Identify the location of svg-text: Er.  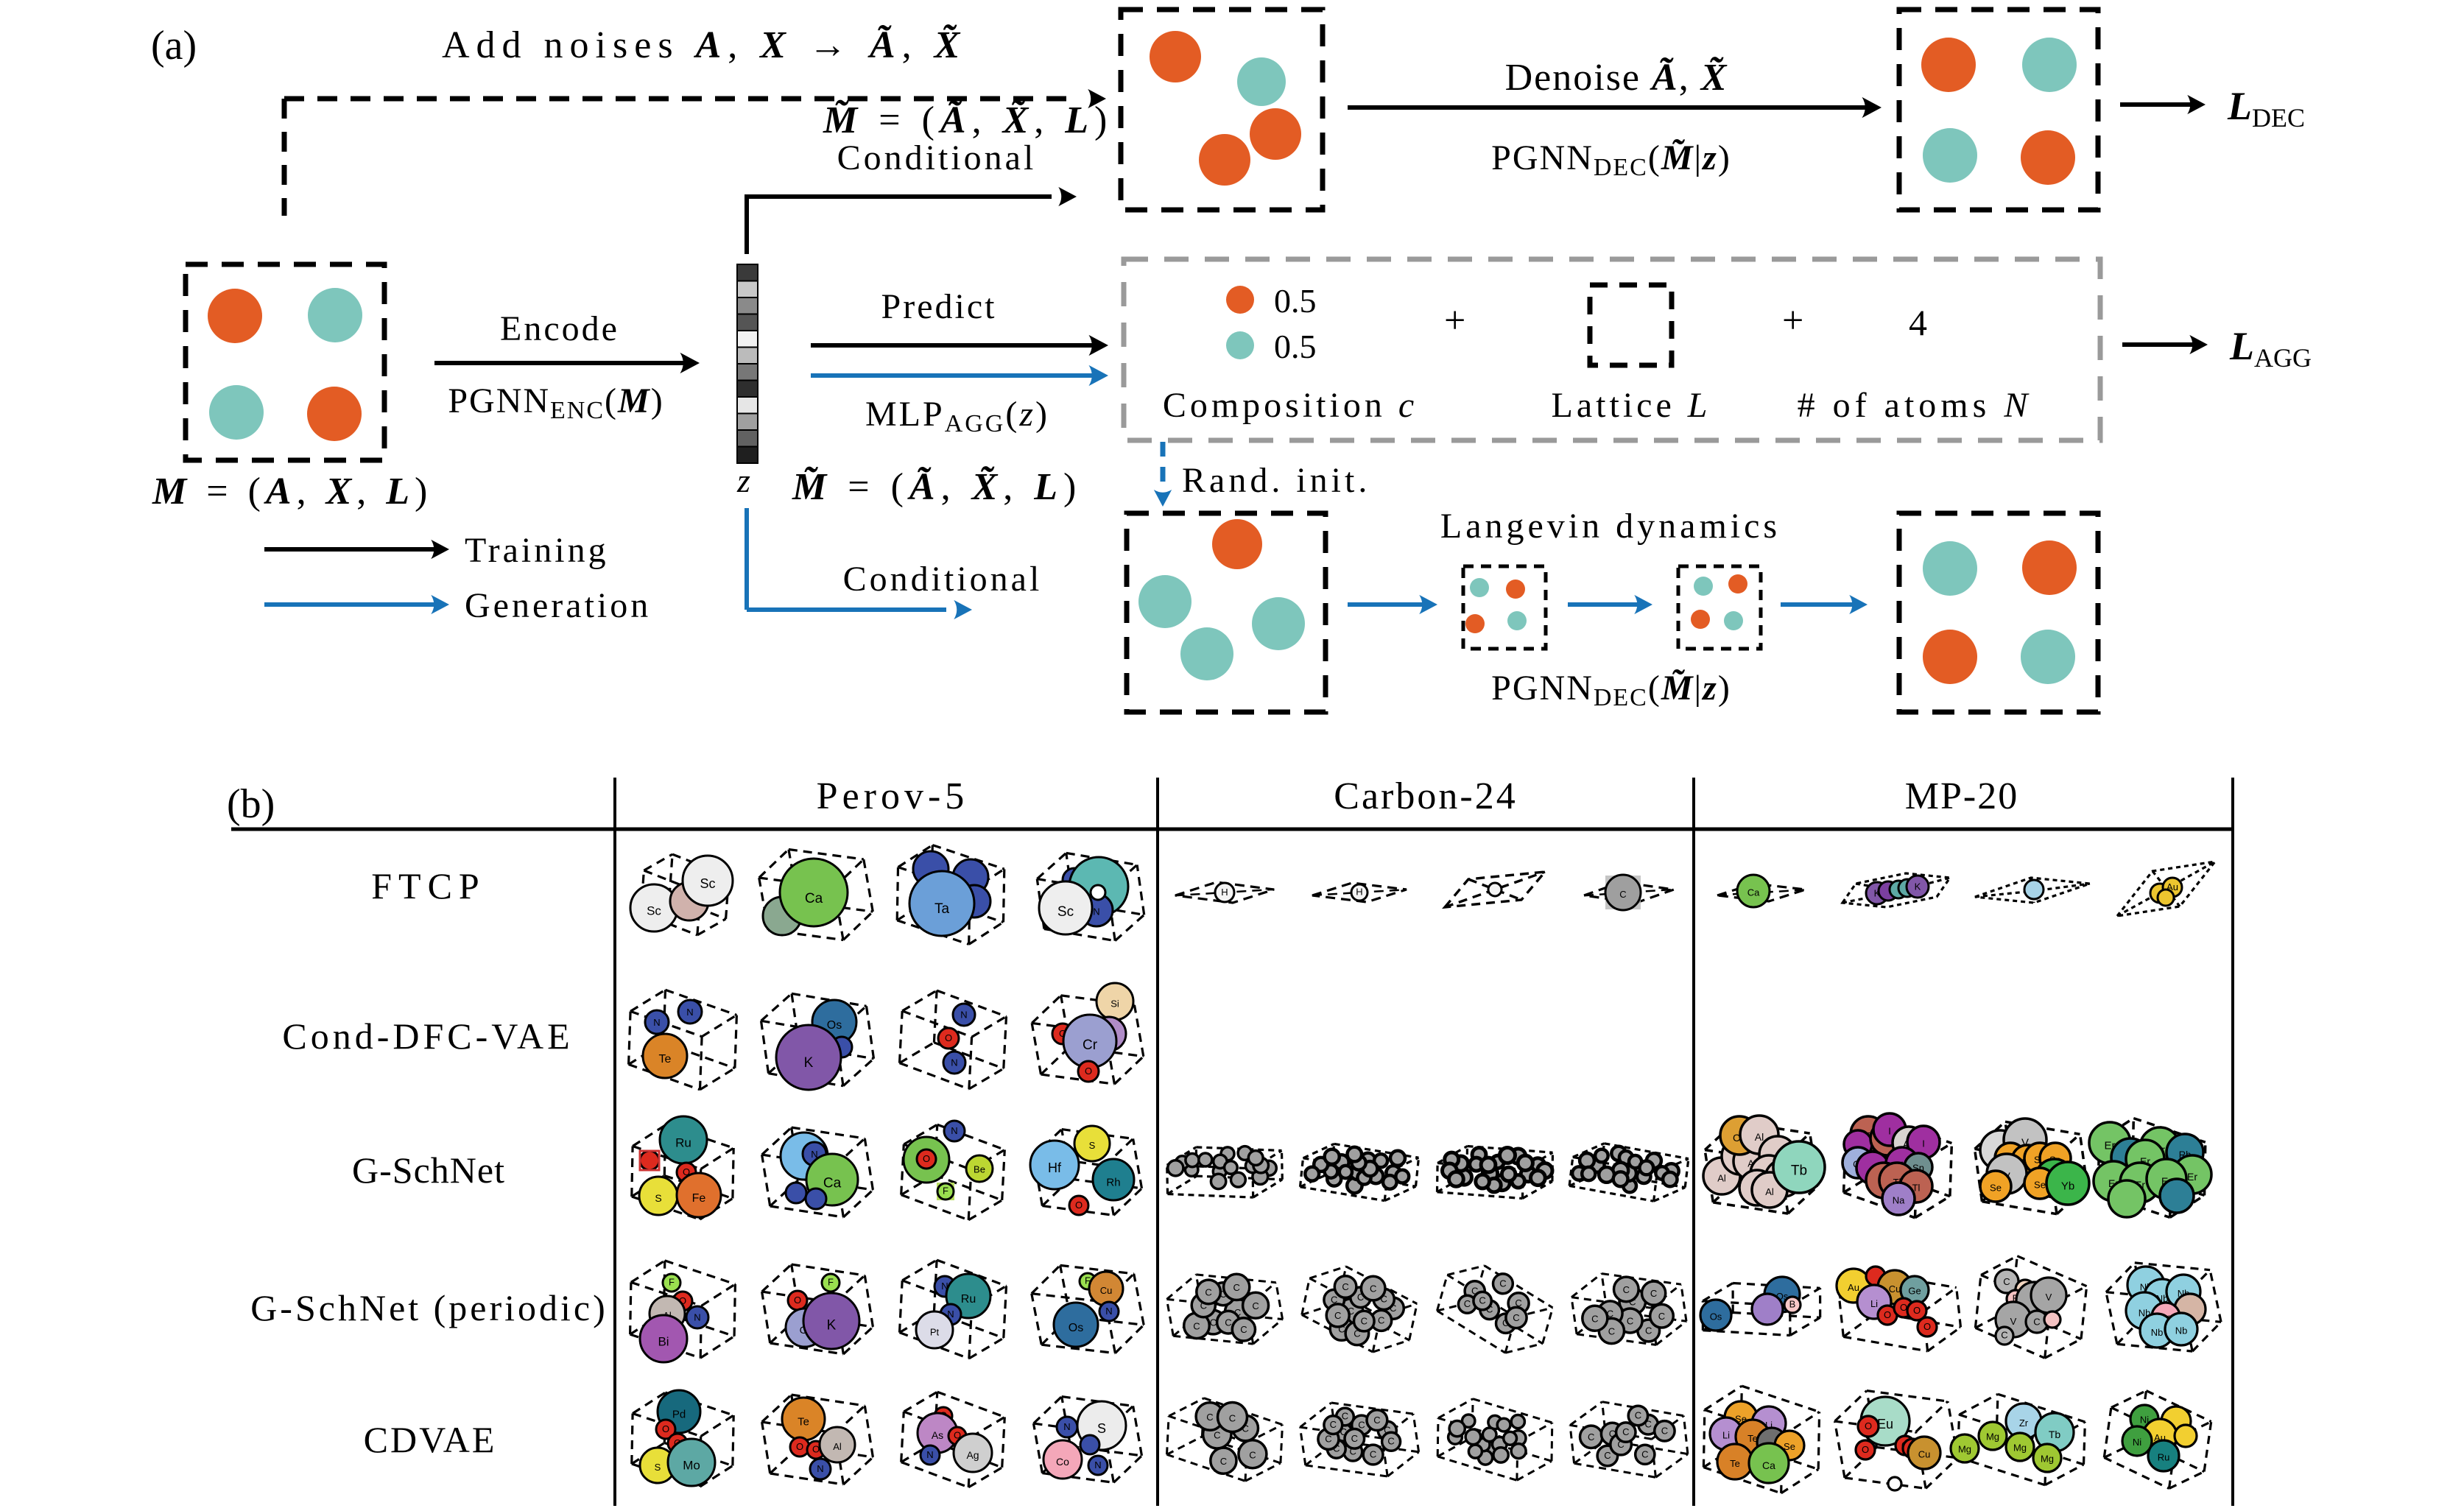
(2192, 1177).